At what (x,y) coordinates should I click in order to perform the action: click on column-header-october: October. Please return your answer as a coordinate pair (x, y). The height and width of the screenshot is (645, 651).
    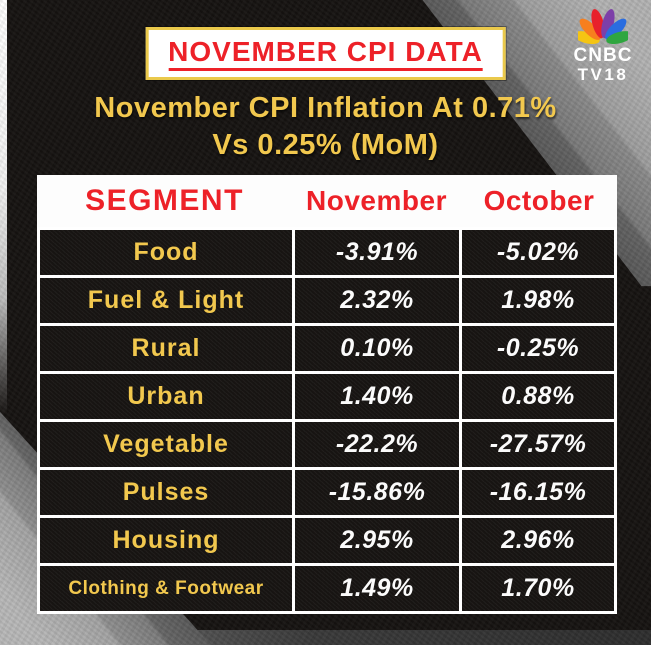
    Looking at the image, I should click on (539, 200).